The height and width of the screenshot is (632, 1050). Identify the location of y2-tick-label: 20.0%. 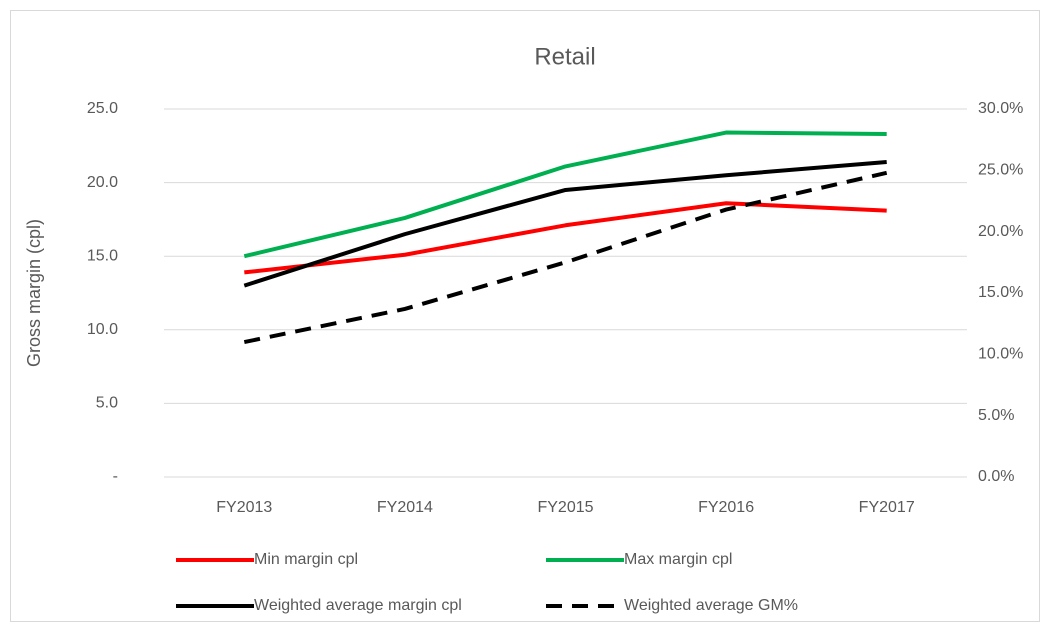
(1000, 231).